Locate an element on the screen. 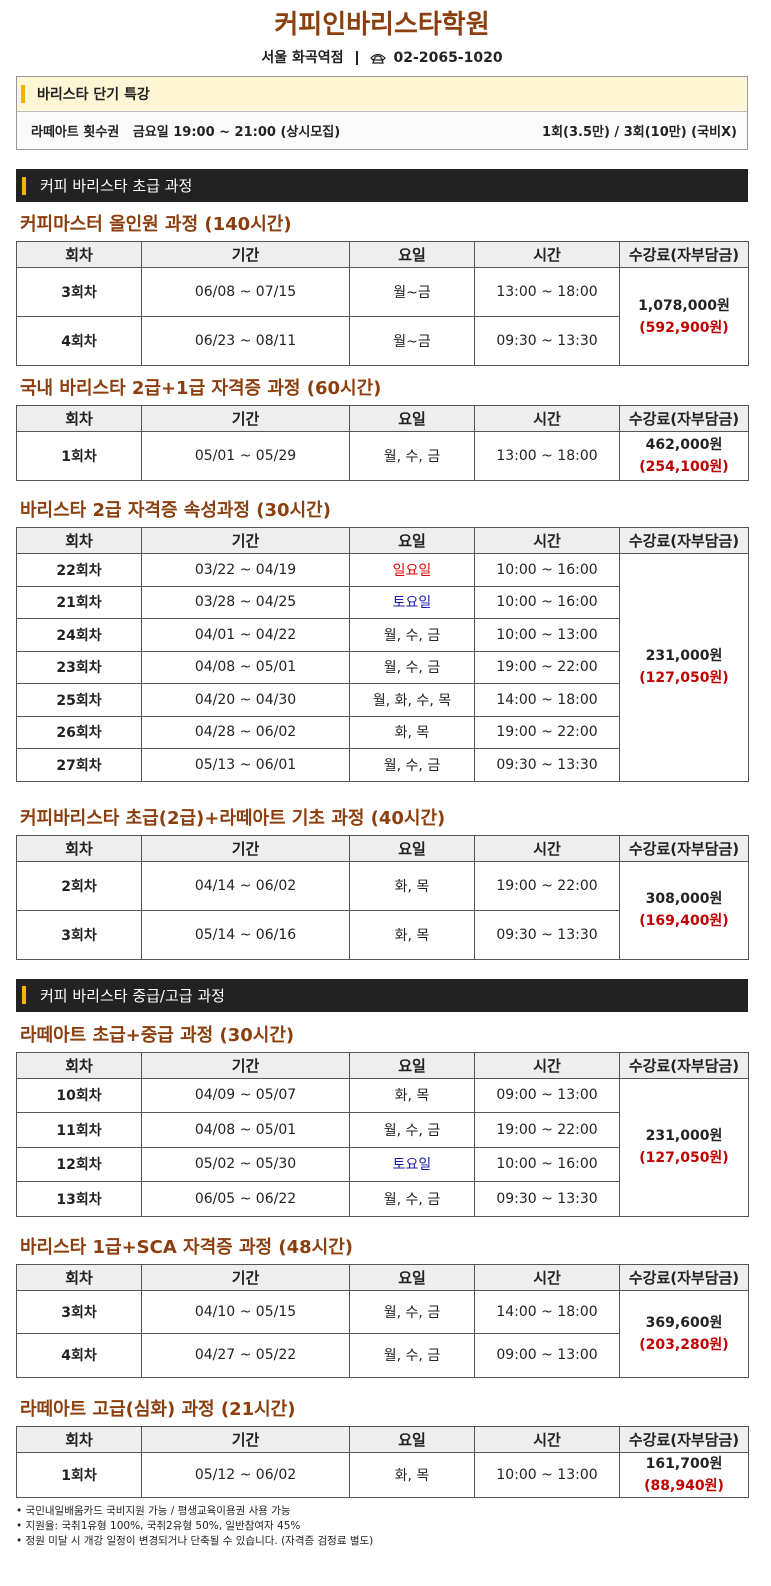 This screenshot has width=771, height=1586. course-title: 바리스타 1급+SCA 자격증 과정 (48시간) is located at coordinates (186, 1247).